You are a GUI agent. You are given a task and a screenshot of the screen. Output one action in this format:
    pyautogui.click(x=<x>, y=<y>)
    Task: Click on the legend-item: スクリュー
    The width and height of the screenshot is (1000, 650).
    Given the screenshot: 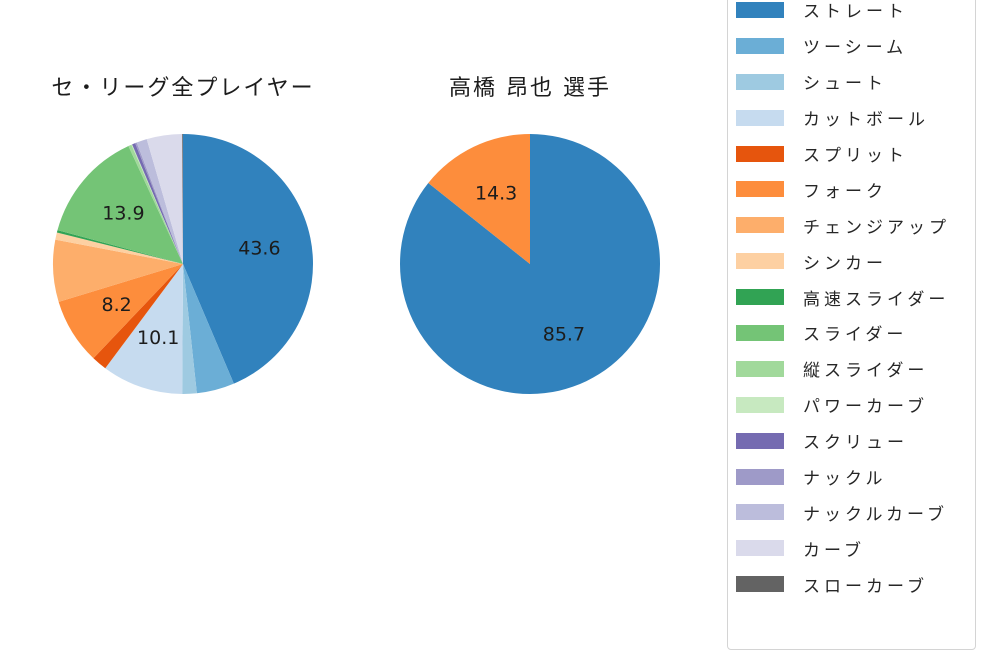 What is the action you would take?
    pyautogui.click(x=851, y=441)
    